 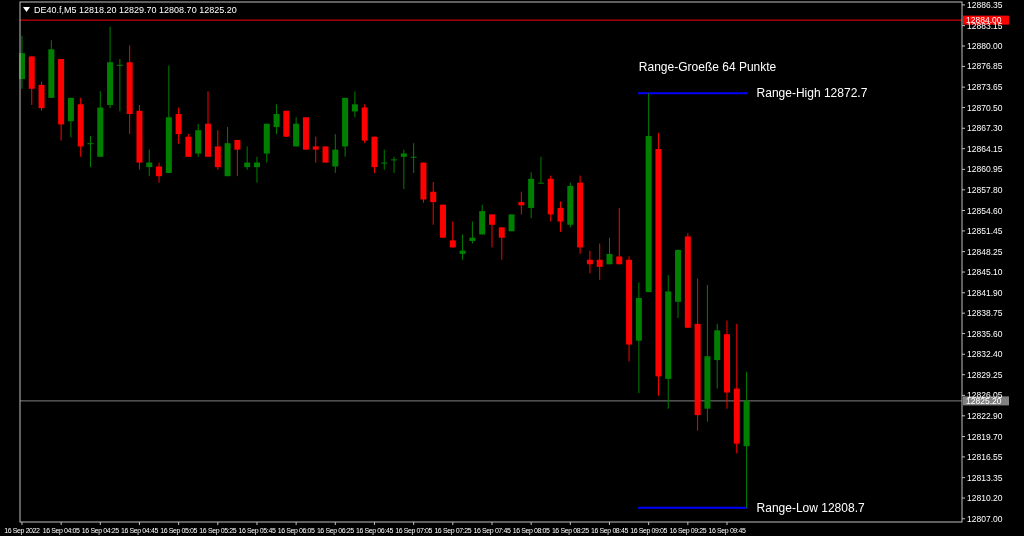 I want to click on chart-title: DE40.f,M5 12818.20 12829.70 12808.70 12825.20, so click(x=135, y=10).